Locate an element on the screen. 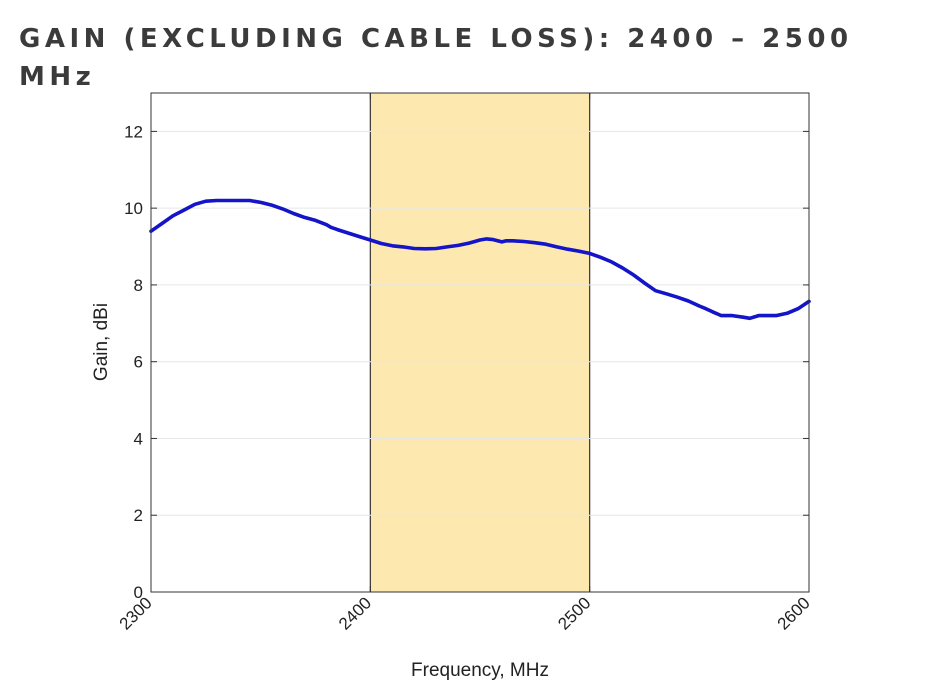 The width and height of the screenshot is (933, 700). y-tick-label: 10 is located at coordinates (133, 208).